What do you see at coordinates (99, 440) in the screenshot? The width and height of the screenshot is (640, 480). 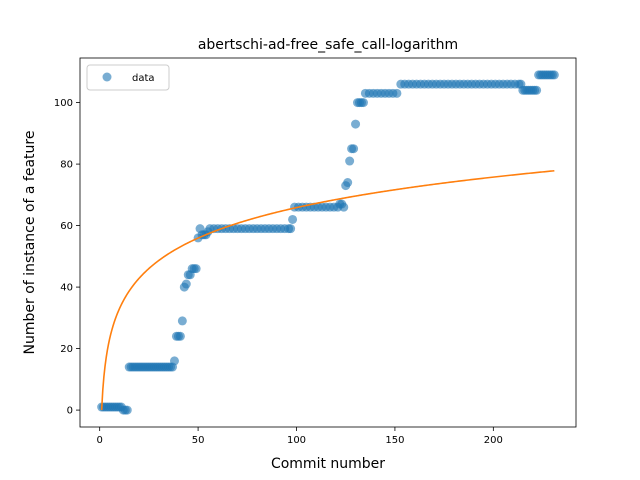 I see `x-tick-label: 0` at bounding box center [99, 440].